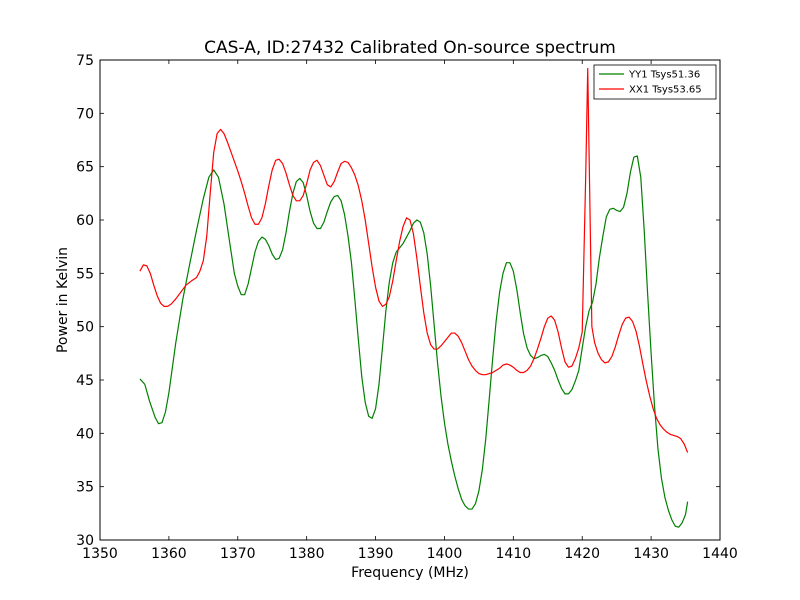 The image size is (800, 600). Describe the element at coordinates (410, 573) in the screenshot. I see `x-axis-title: Frequency (MHz)` at that location.